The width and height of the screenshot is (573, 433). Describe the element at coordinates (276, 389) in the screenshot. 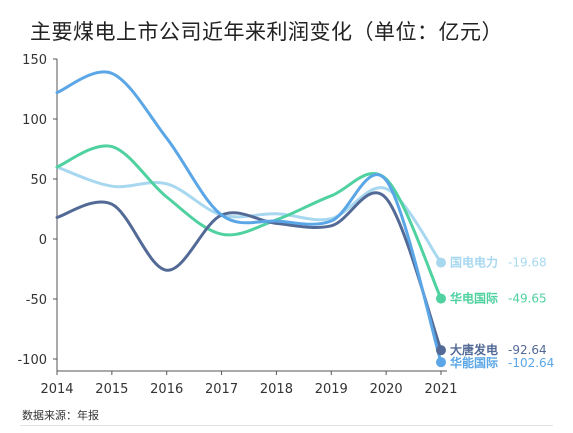

I see `x-tick-label: 2018` at that location.